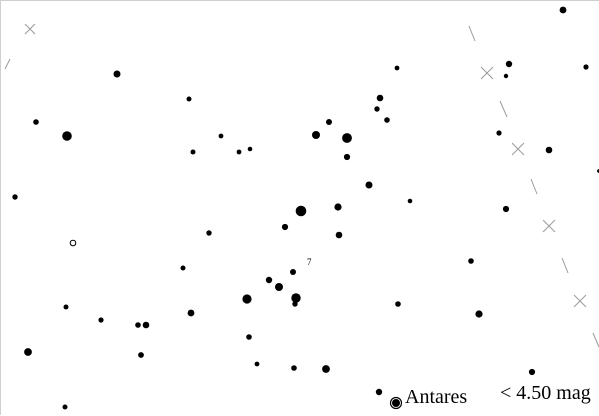  Describe the element at coordinates (436, 397) in the screenshot. I see `antares-label: Antares` at that location.